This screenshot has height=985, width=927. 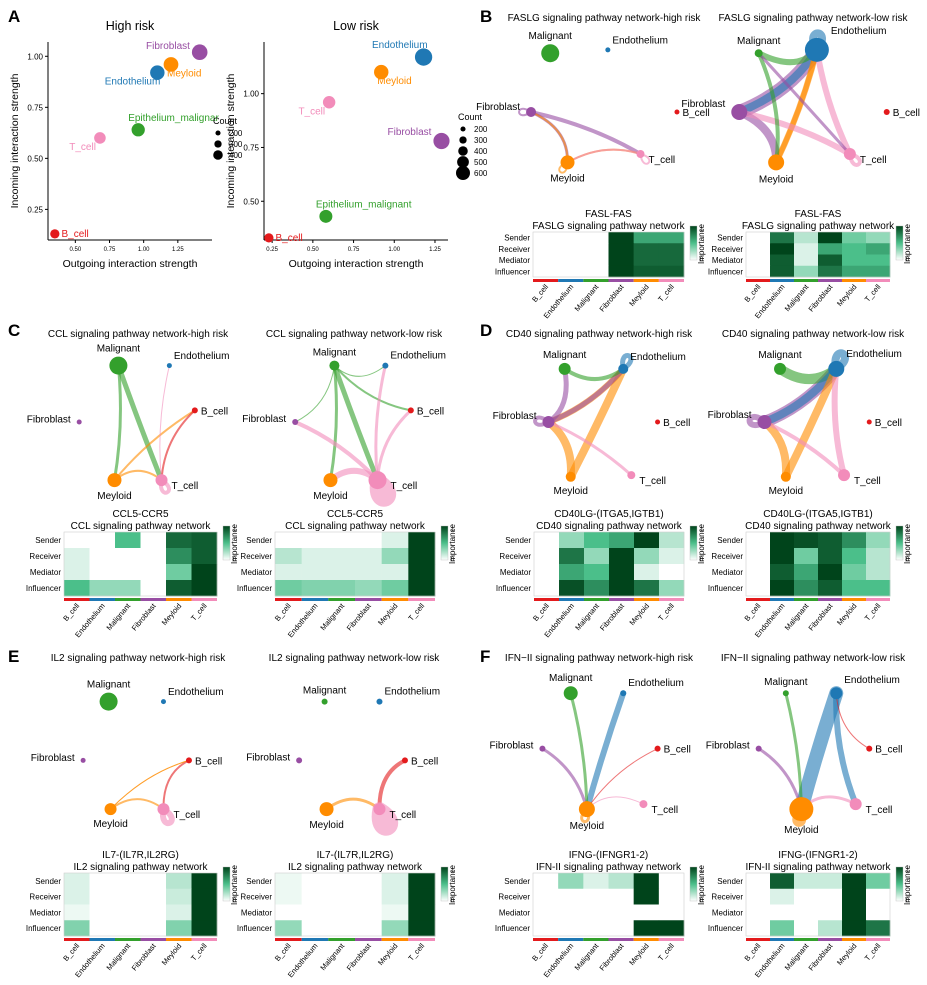 I want to click on y-tick-label: 1.00, so click(x=251, y=94).